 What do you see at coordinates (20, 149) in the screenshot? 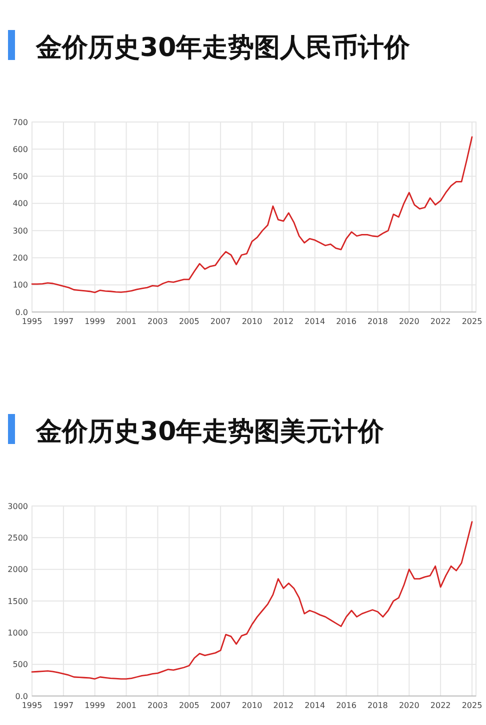
I see `y-tick-label: 600` at bounding box center [20, 149].